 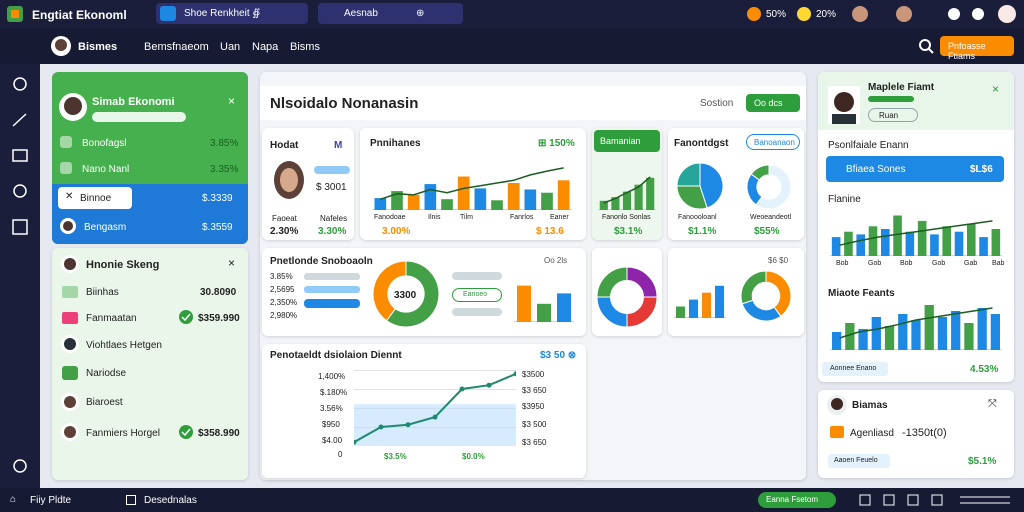 I want to click on item-label: Fanmiers Horgel, so click(x=123, y=433).